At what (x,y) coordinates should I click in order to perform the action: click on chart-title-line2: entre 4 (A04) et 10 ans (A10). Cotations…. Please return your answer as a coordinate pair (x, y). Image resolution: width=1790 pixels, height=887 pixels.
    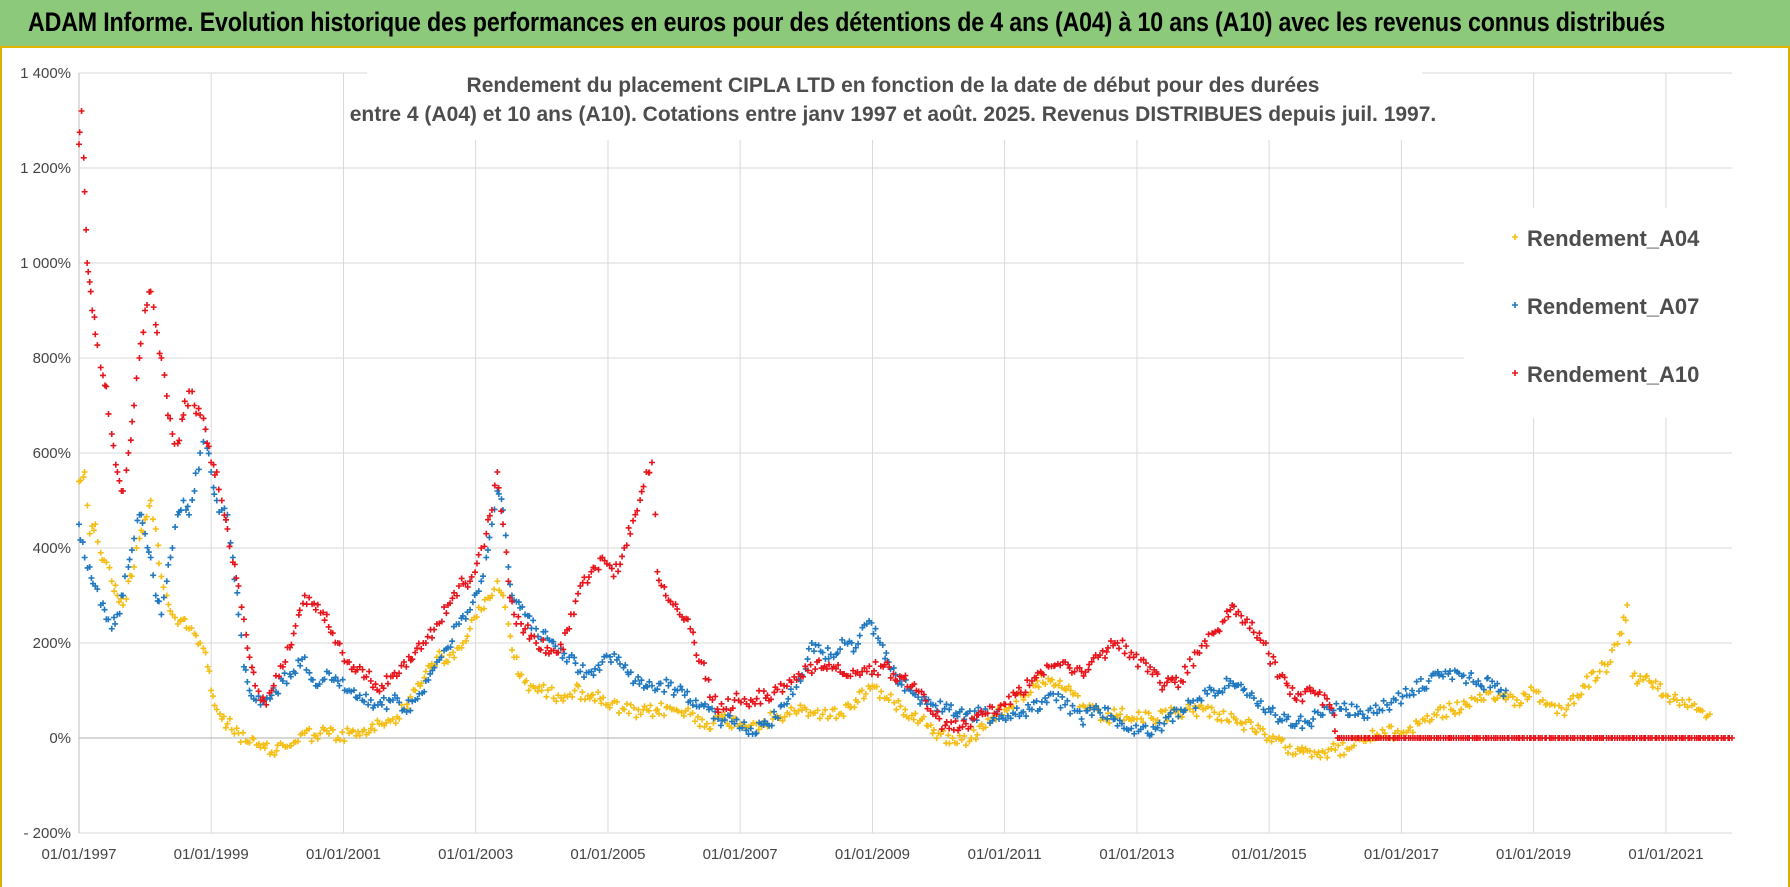
    Looking at the image, I should click on (893, 114).